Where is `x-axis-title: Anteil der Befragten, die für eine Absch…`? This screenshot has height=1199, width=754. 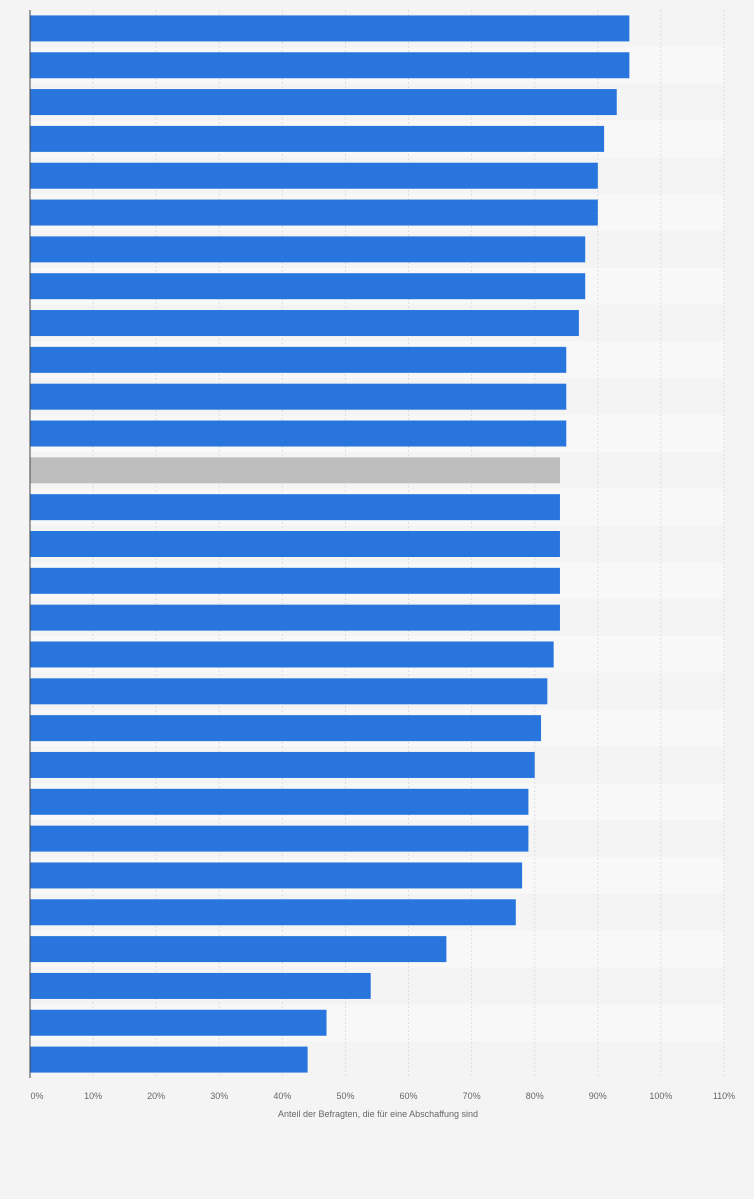 x-axis-title: Anteil der Befragten, die für eine Absch… is located at coordinates (378, 1114).